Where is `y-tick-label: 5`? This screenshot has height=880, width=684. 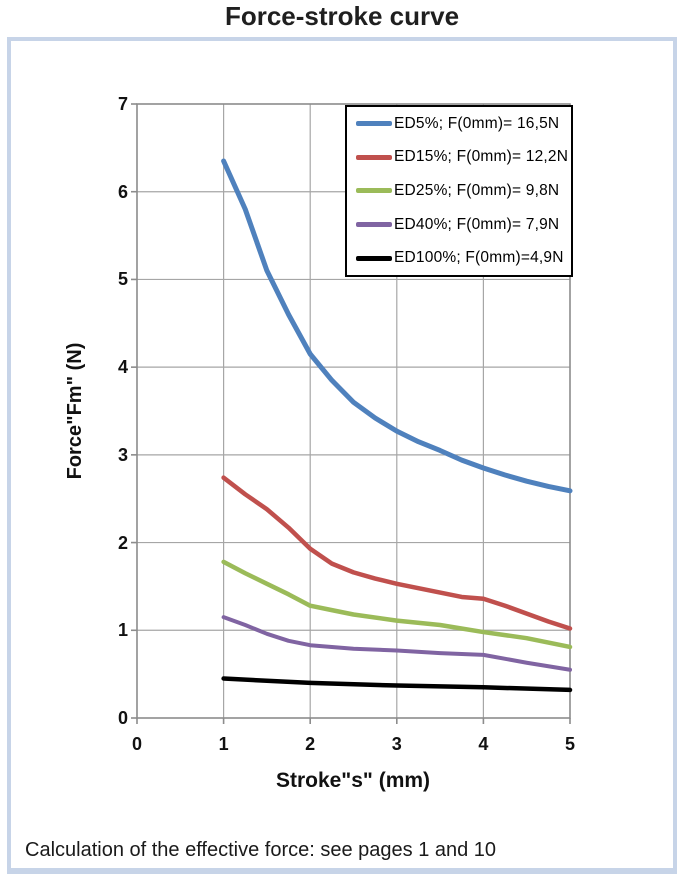
y-tick-label: 5 is located at coordinates (122, 279).